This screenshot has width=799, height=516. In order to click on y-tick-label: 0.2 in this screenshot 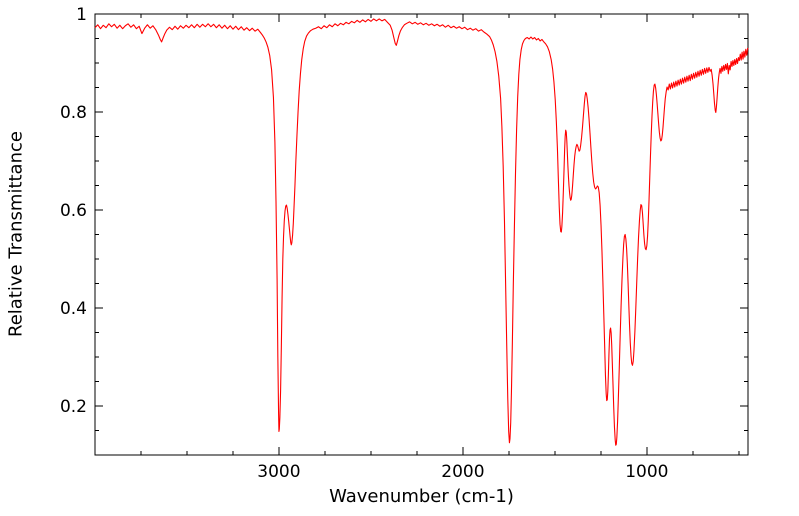, I will do `click(73, 407)`.